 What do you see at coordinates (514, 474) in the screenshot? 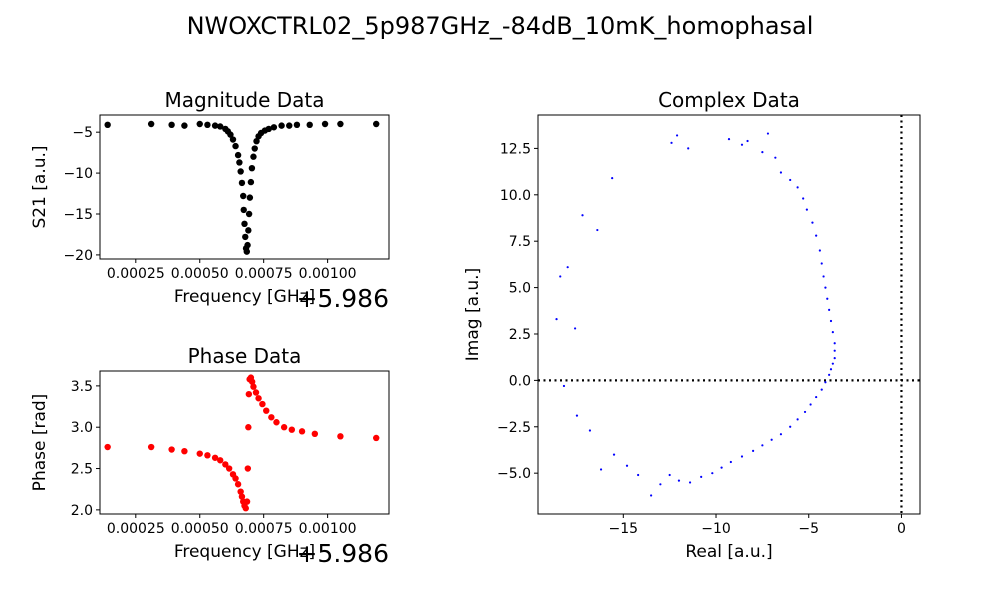
I see `y-tick-label: −5.0` at bounding box center [514, 474].